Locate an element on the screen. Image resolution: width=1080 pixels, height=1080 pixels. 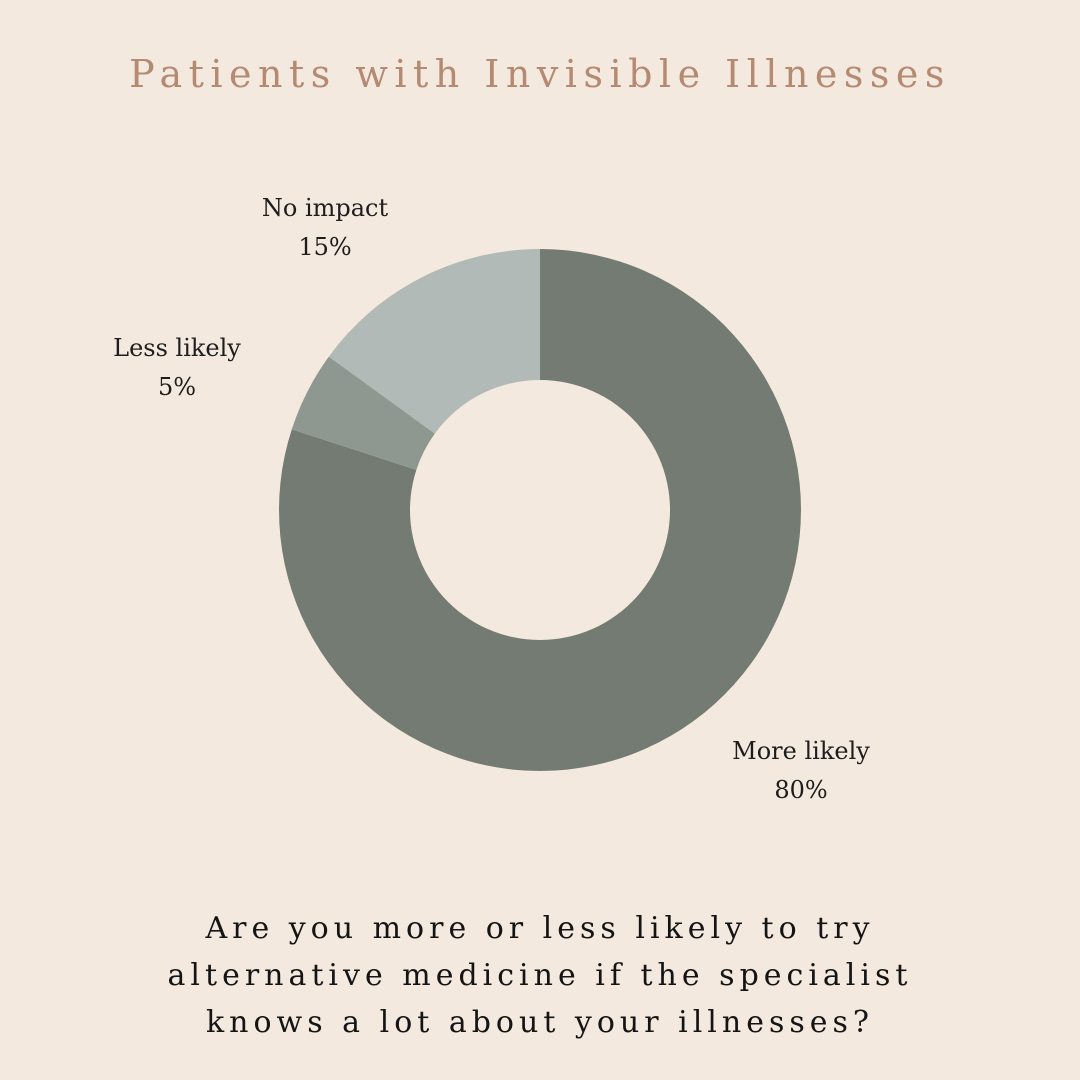
slice-less-likely is located at coordinates (363, 413).